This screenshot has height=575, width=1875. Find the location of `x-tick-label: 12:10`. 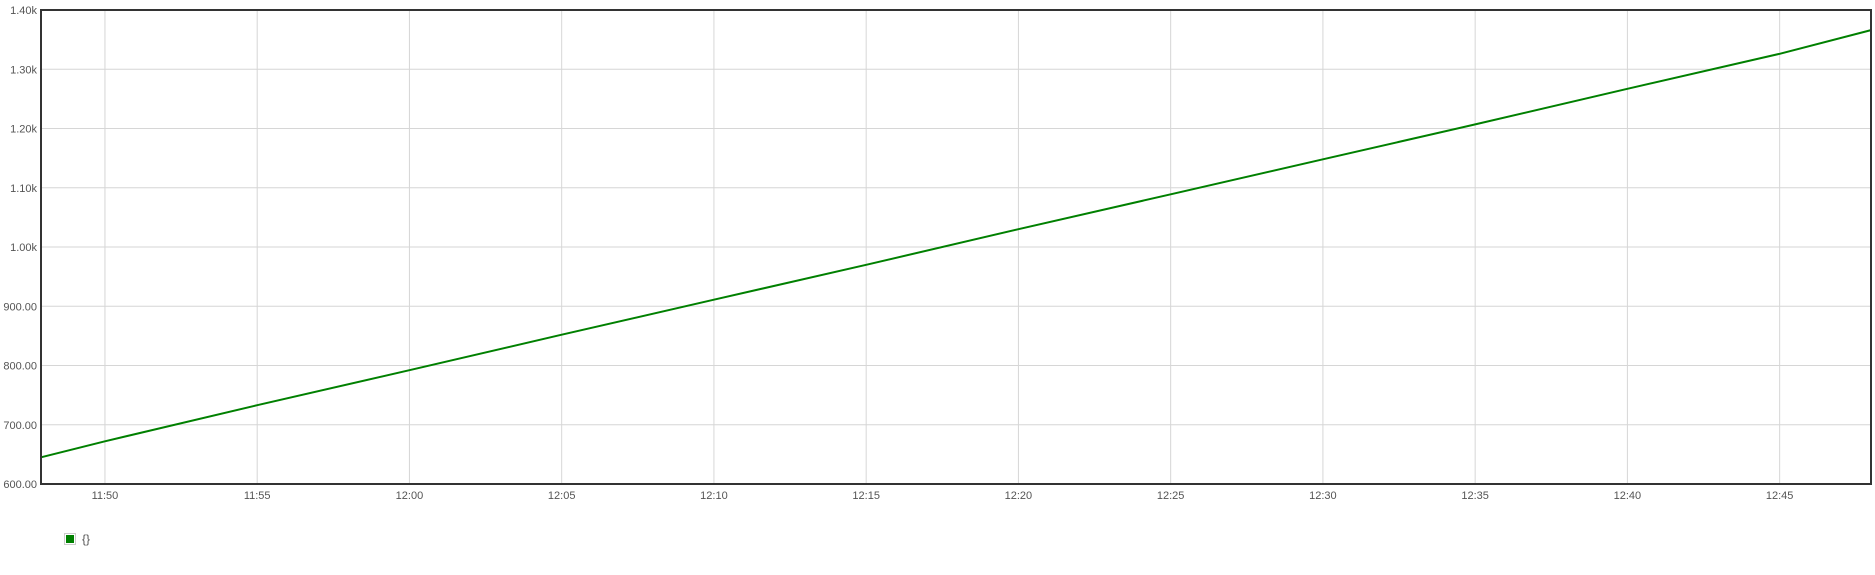

x-tick-label: 12:10 is located at coordinates (714, 496).